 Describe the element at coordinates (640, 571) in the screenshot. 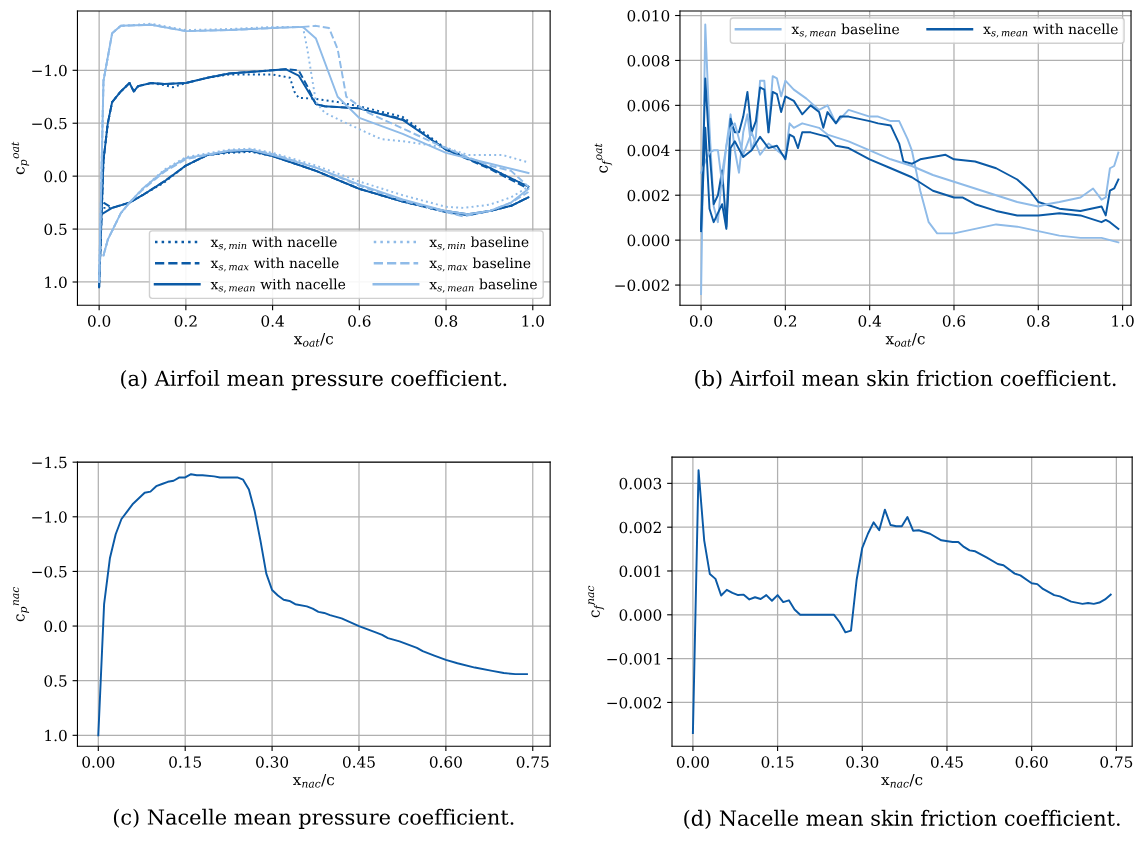

I see `y-tick-label: 0.001` at that location.